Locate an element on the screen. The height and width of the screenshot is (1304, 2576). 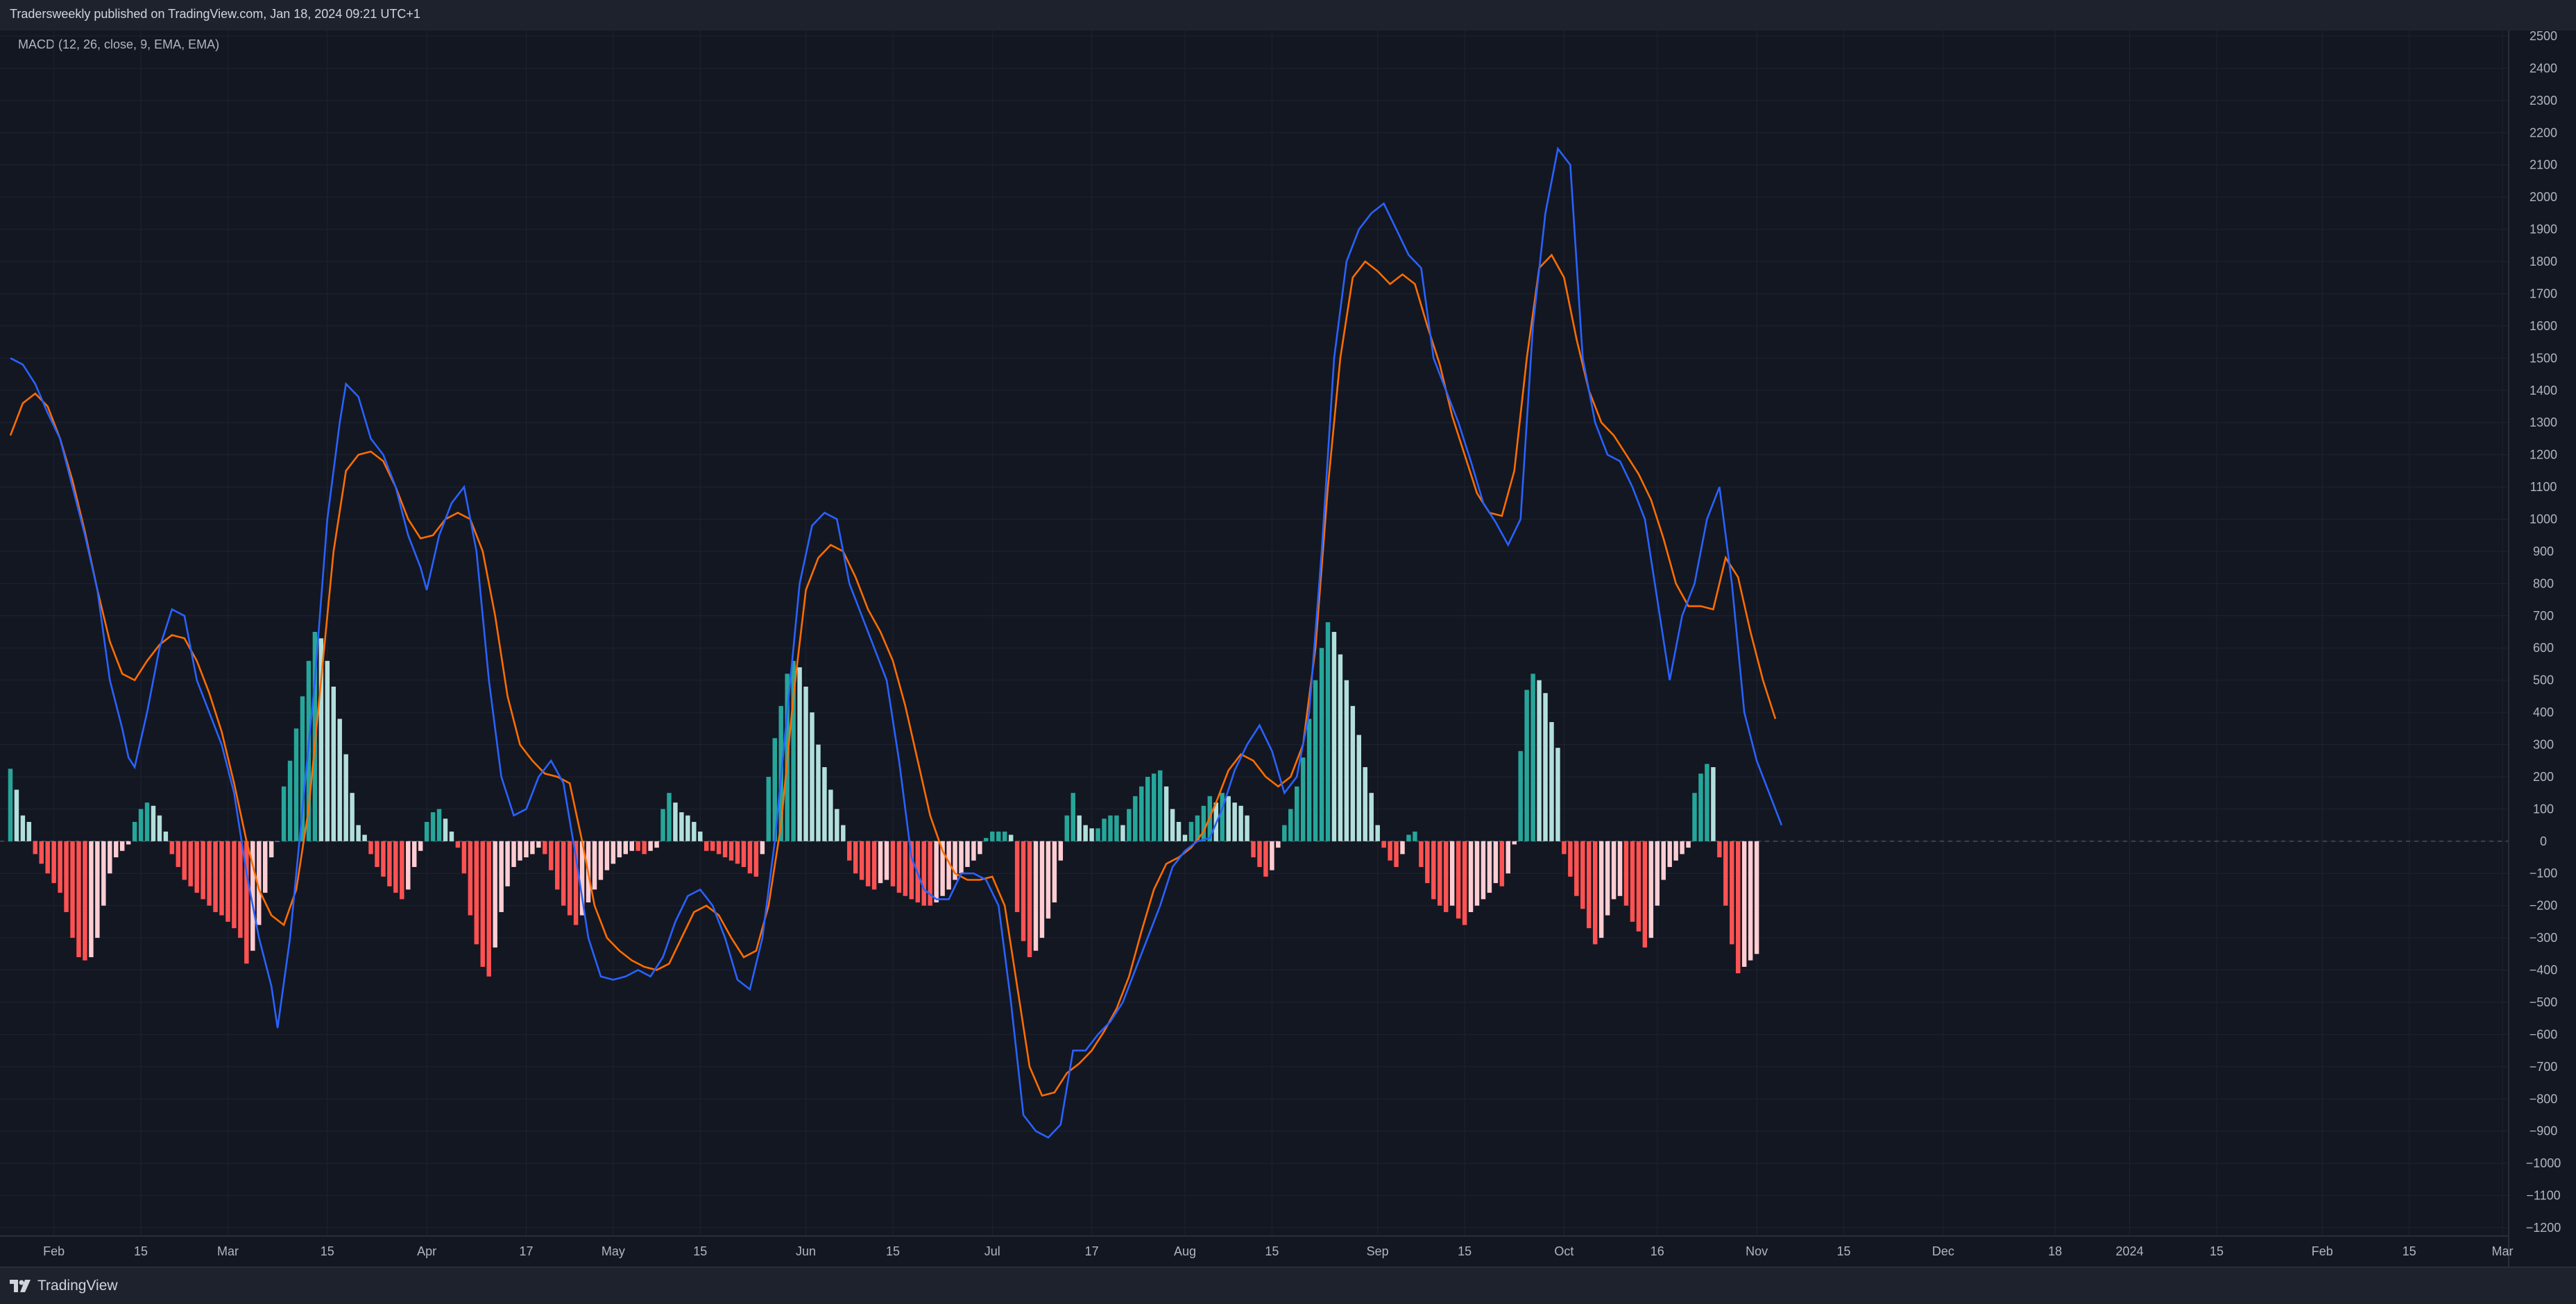
time-tick-label: Jun is located at coordinates (806, 1251).